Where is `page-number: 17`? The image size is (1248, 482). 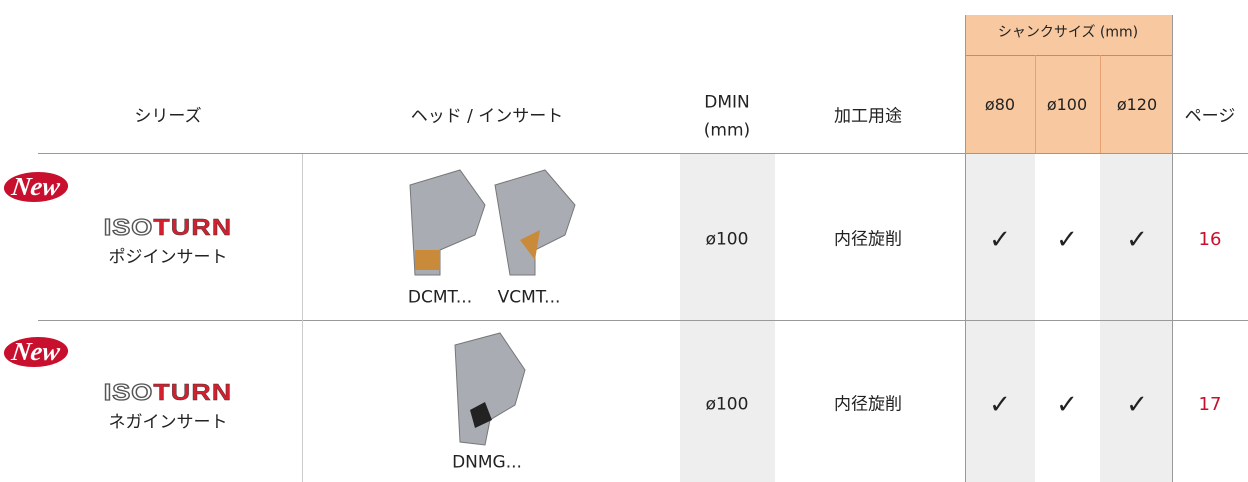 page-number: 17 is located at coordinates (1210, 404).